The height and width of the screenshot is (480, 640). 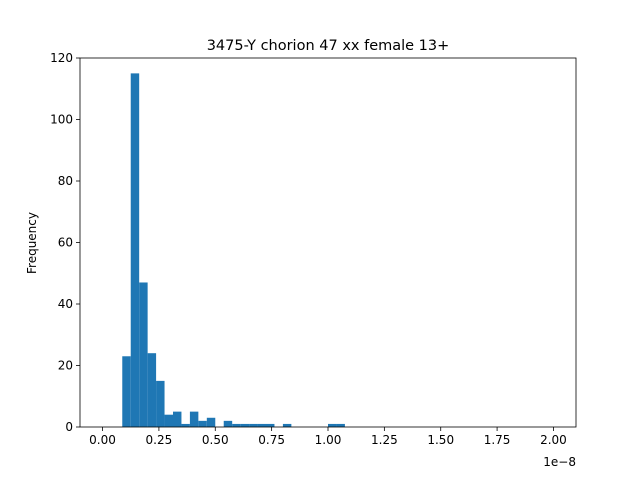 I want to click on x-axis: 0.00 0.25 0.50 0.75 1.00 1.25 1.50 1.75 2.00, so click(x=328, y=437).